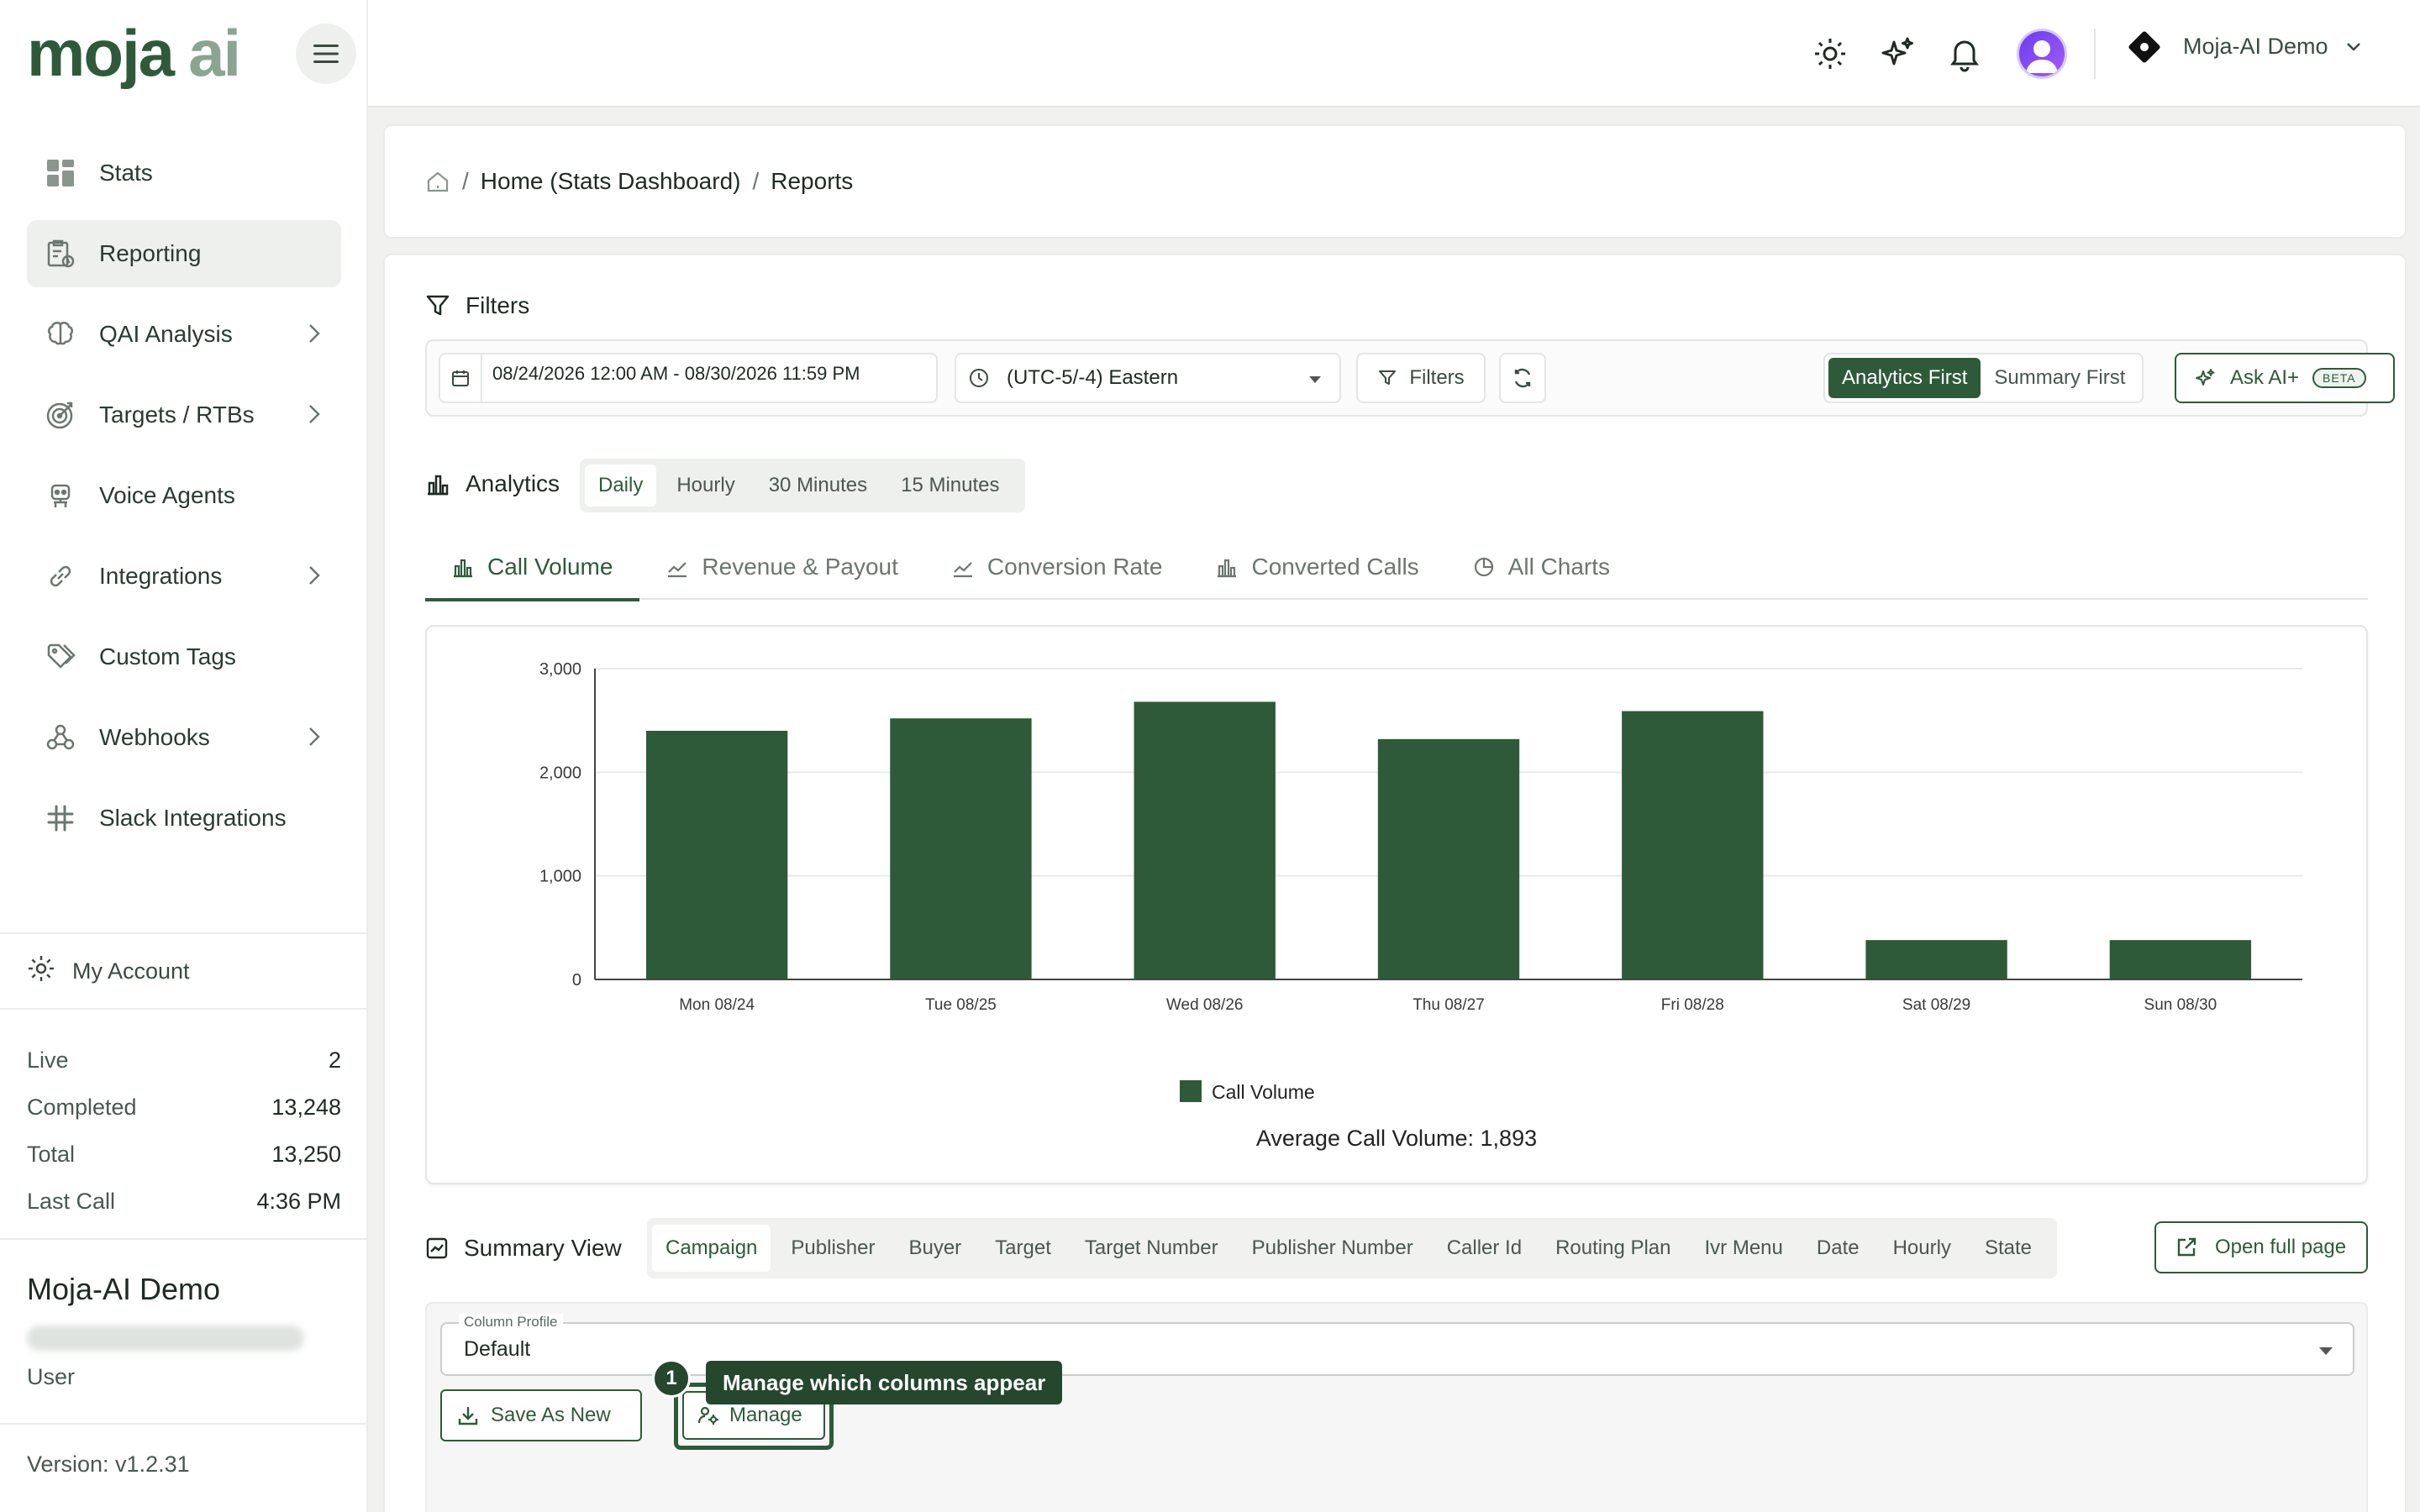 Image resolution: width=2420 pixels, height=1512 pixels. What do you see at coordinates (497, 1348) in the screenshot?
I see `column-profile-value: Default` at bounding box center [497, 1348].